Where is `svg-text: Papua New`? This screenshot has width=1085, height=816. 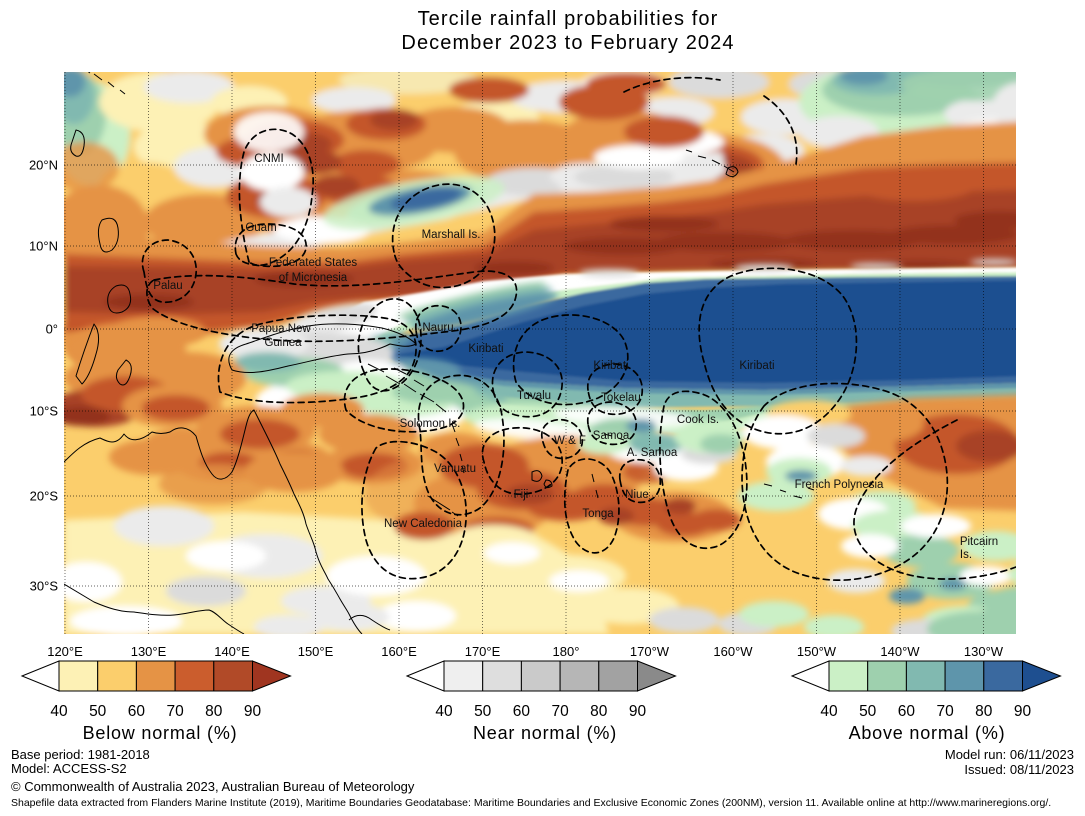 svg-text: Papua New is located at coordinates (281, 329).